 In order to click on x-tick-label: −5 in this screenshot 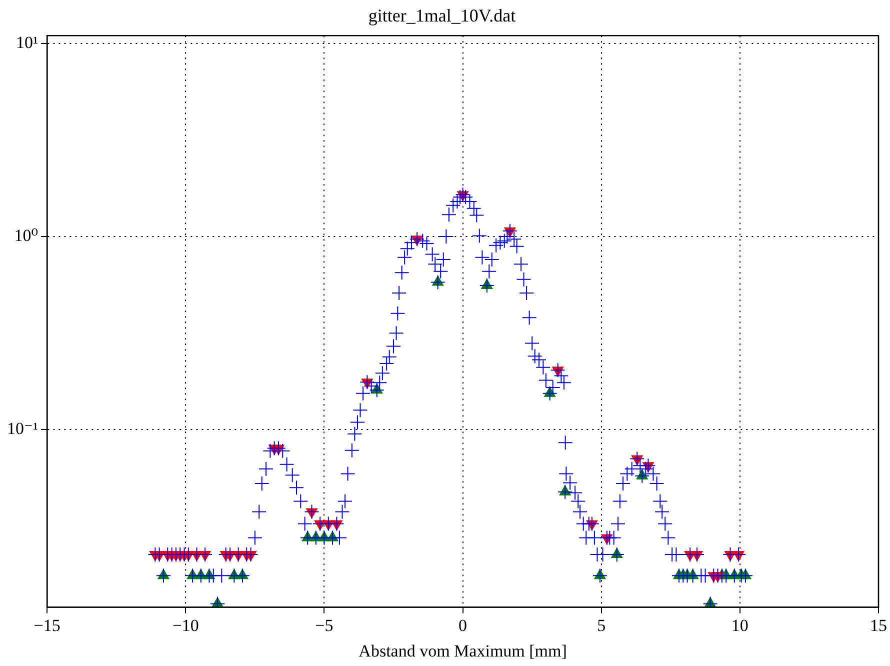, I will do `click(324, 625)`.